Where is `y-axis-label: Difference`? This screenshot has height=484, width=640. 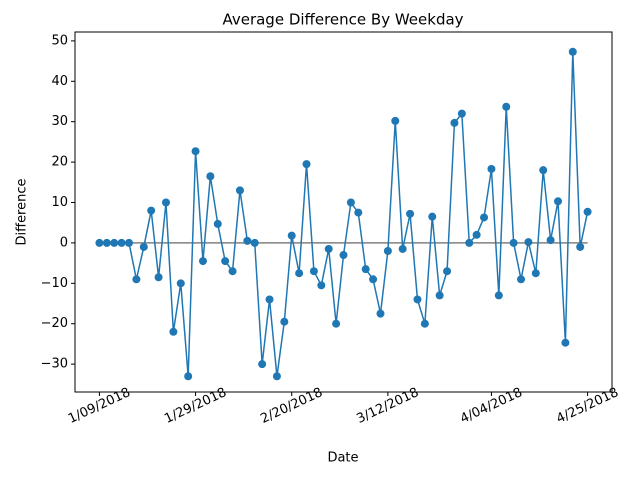
y-axis-label: Difference is located at coordinates (22, 211).